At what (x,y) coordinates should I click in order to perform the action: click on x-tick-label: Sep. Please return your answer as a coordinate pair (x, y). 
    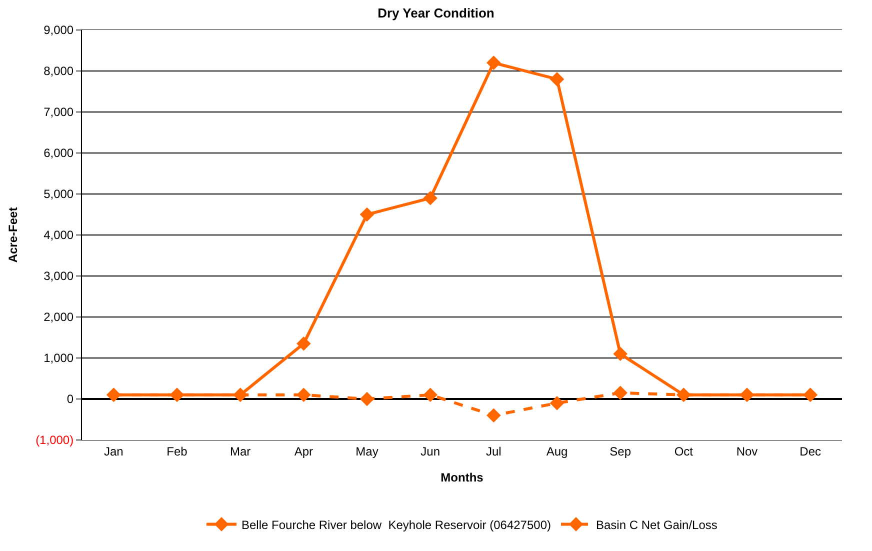
    Looking at the image, I should click on (621, 451).